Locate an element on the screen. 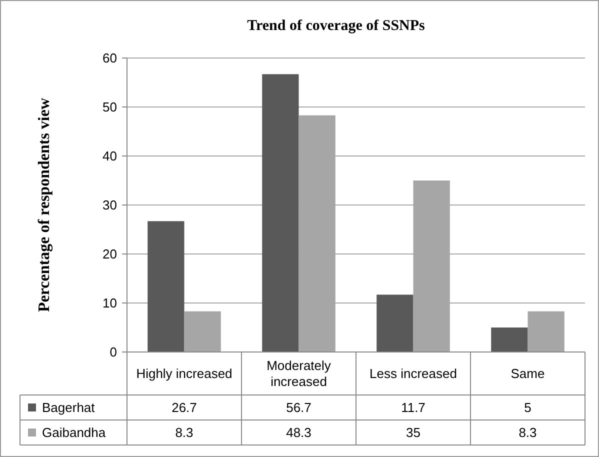 This screenshot has height=457, width=599. y-tick-label: 0 is located at coordinates (113, 352).